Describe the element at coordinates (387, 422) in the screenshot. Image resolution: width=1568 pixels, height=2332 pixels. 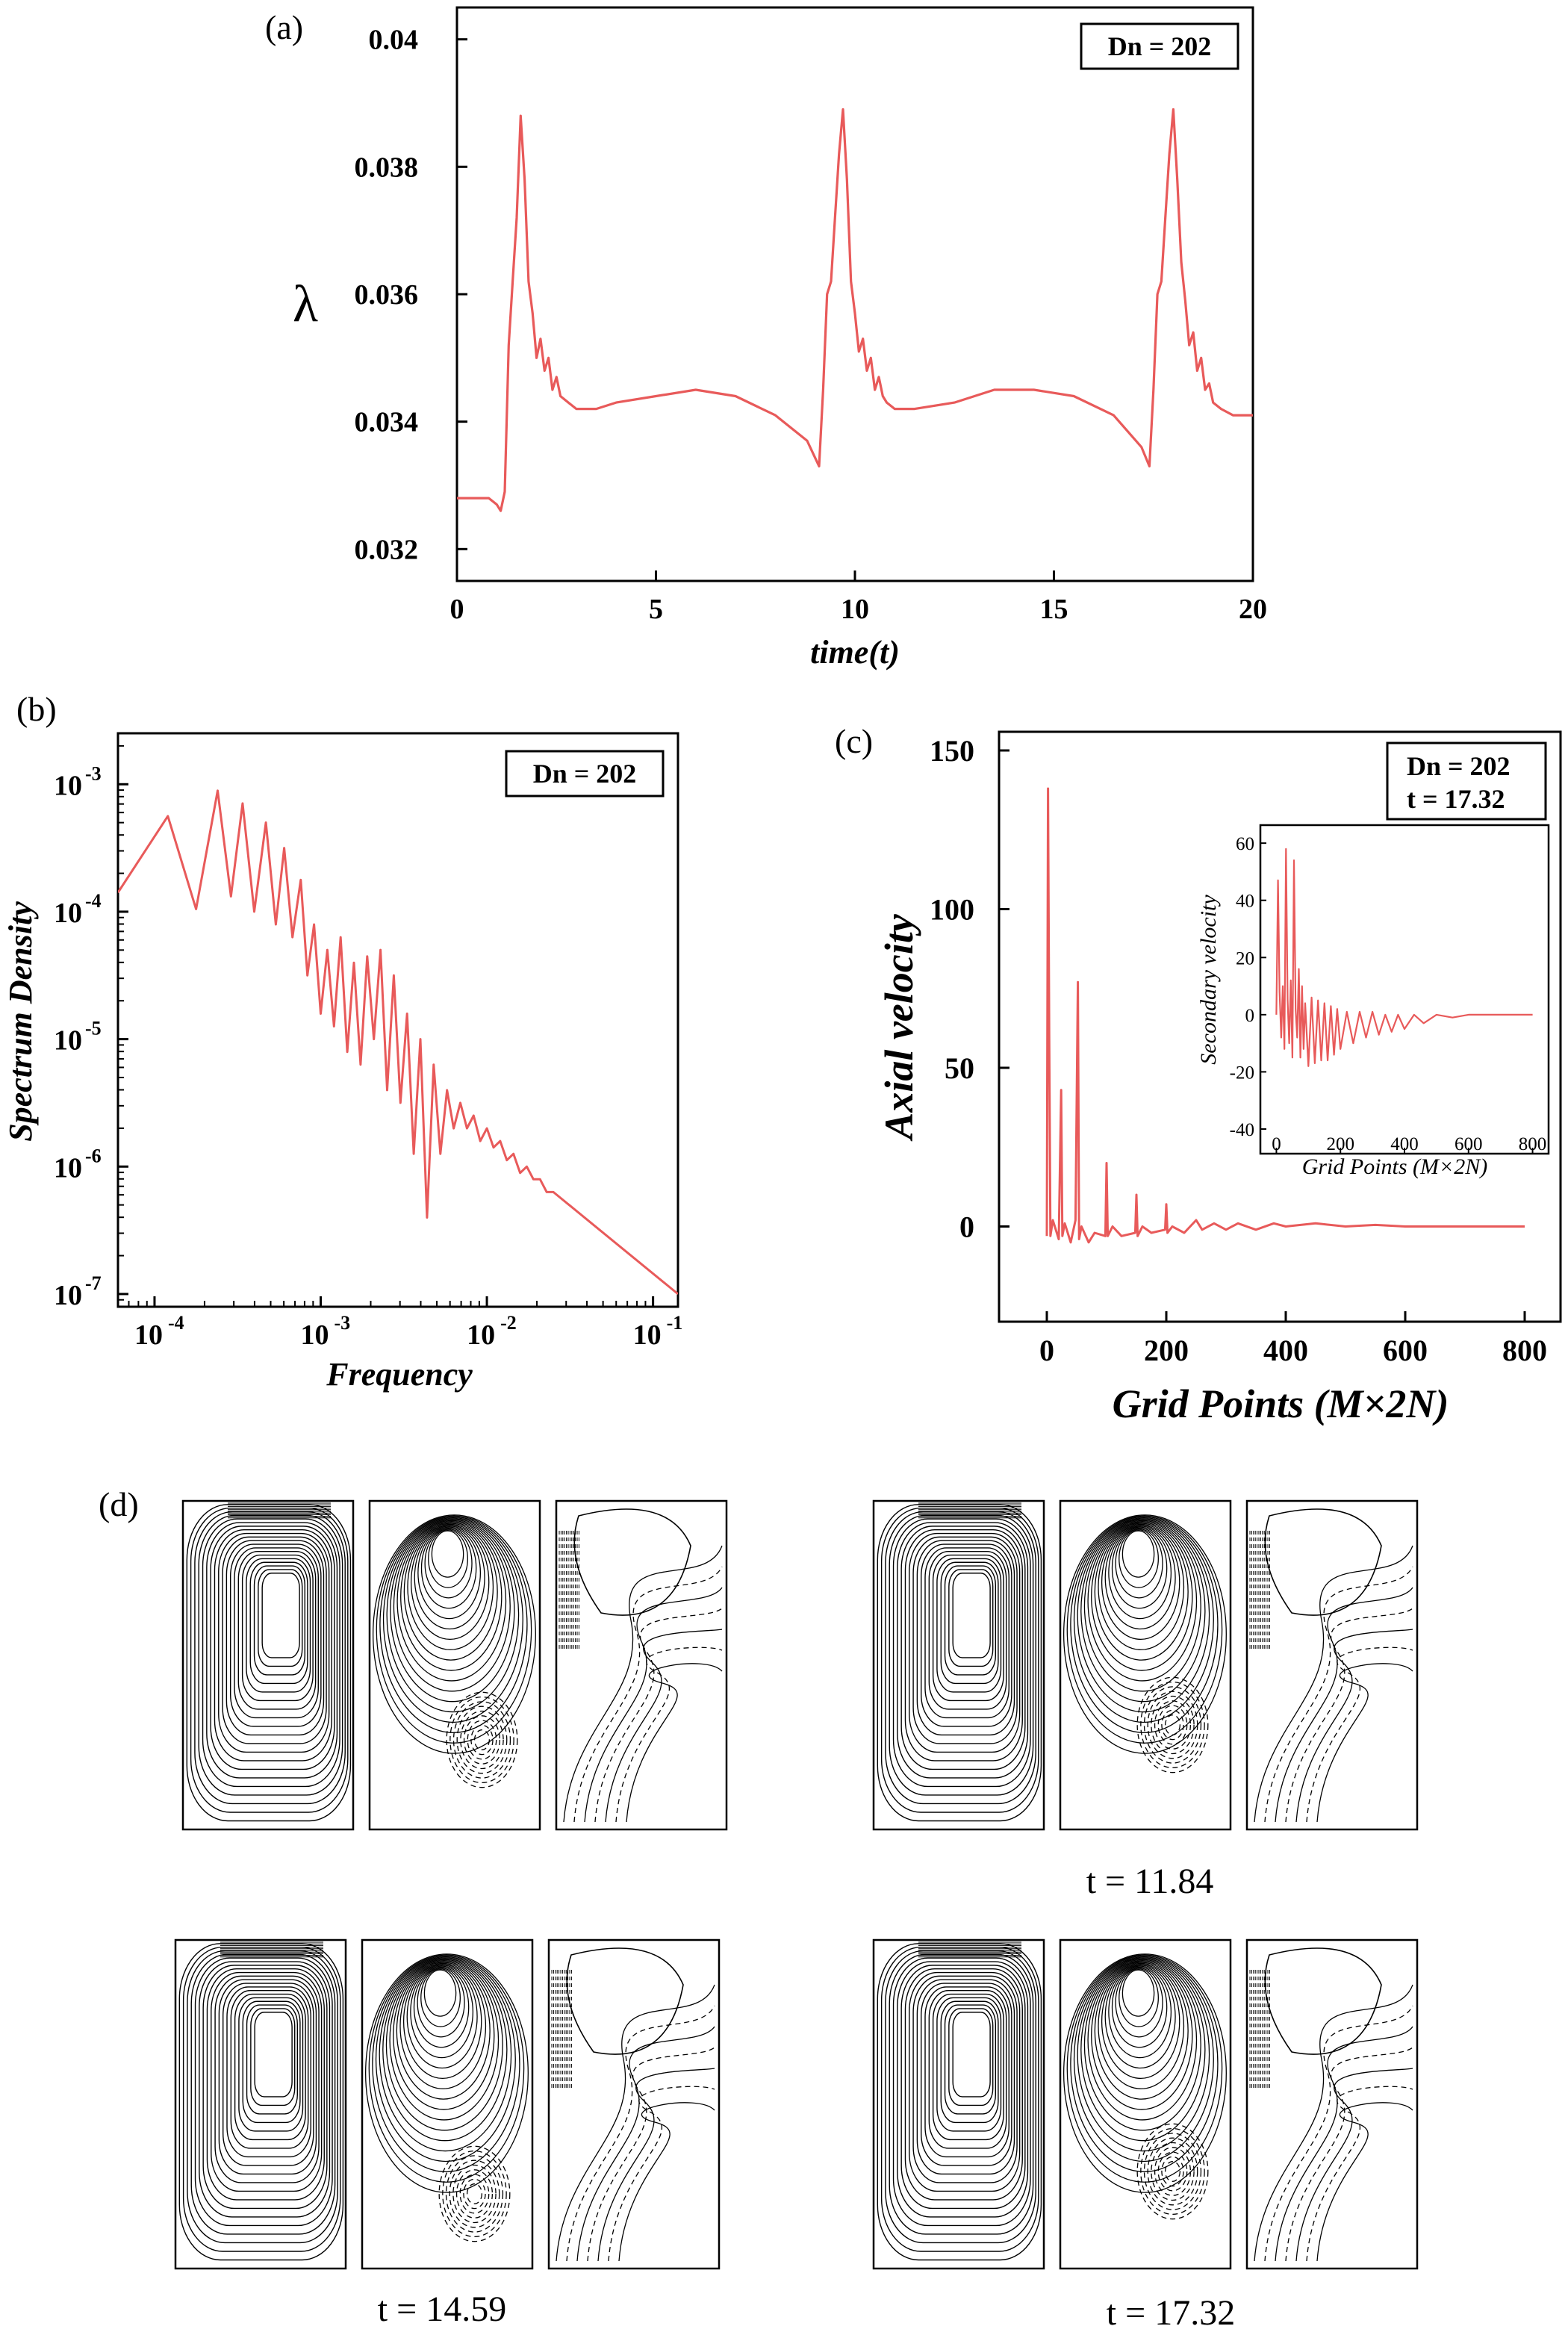
I see `a-y-tick-label: 0.034` at that location.